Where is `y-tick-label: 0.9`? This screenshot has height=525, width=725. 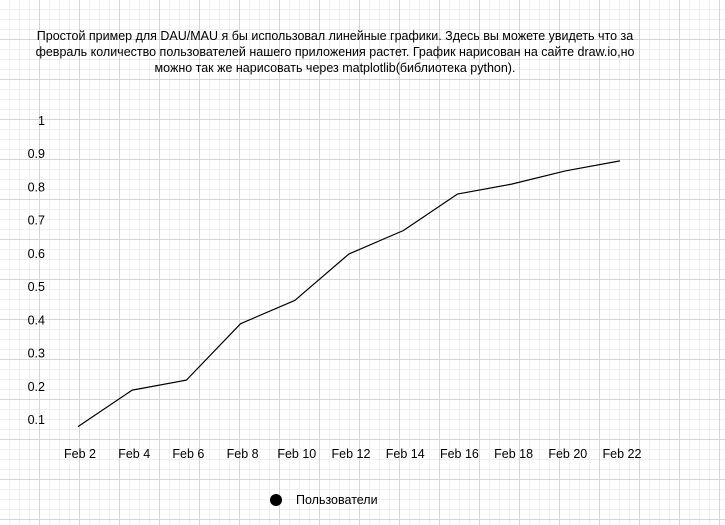 y-tick-label: 0.9 is located at coordinates (36, 154).